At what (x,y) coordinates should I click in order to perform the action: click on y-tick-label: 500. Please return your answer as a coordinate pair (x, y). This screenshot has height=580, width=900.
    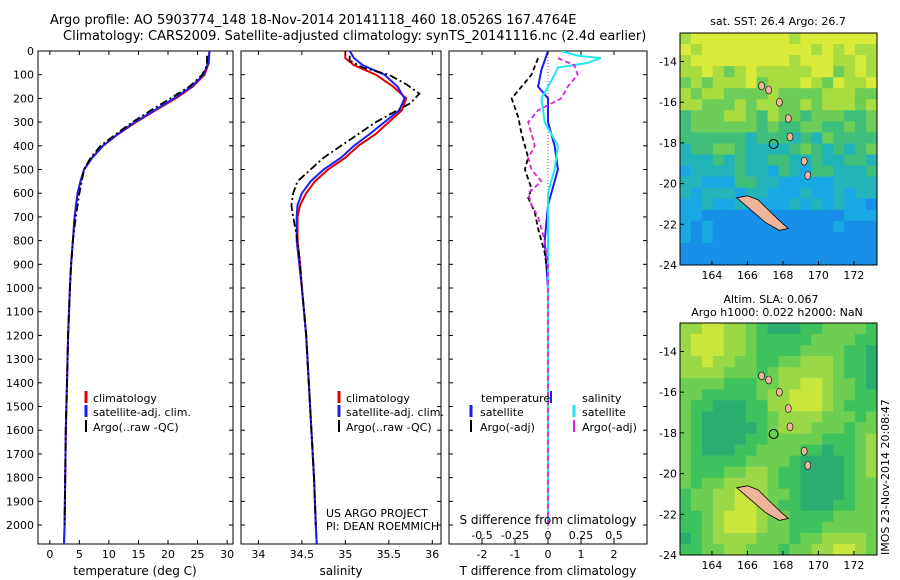
    Looking at the image, I should click on (23, 170).